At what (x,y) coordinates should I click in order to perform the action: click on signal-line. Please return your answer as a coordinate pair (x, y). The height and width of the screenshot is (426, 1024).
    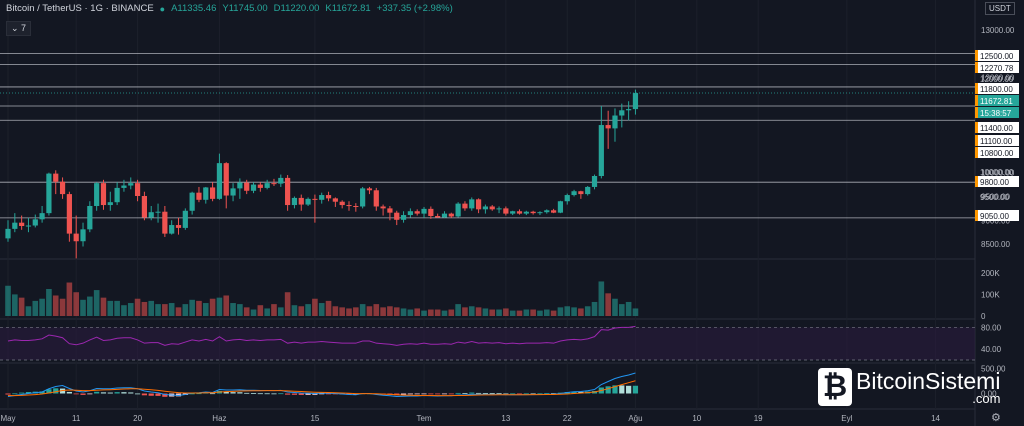
    Looking at the image, I should click on (321, 388).